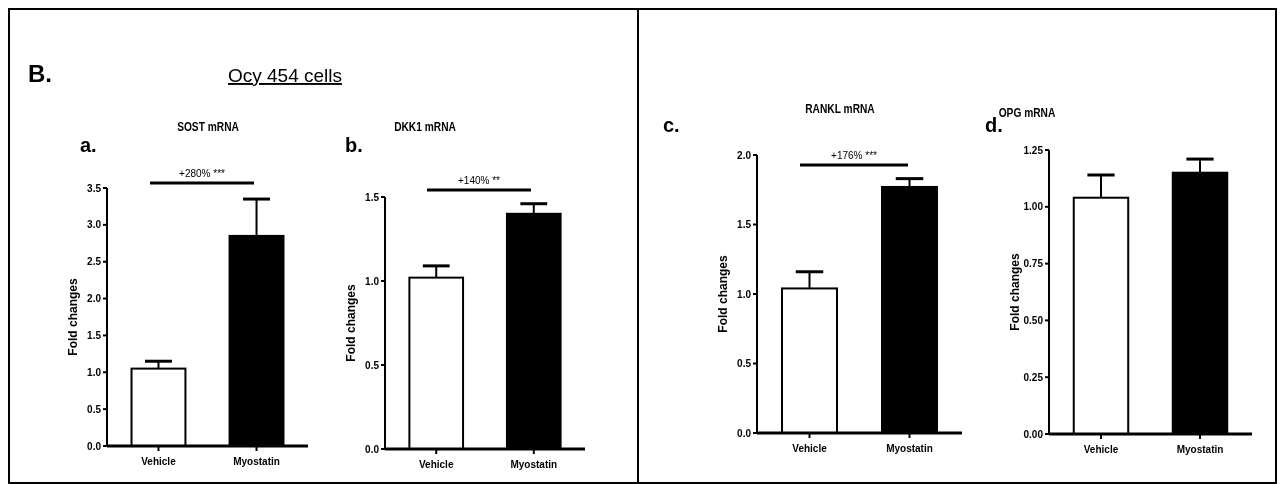 The image size is (1285, 484). I want to click on chart-title: SOST mRNA, so click(208, 127).